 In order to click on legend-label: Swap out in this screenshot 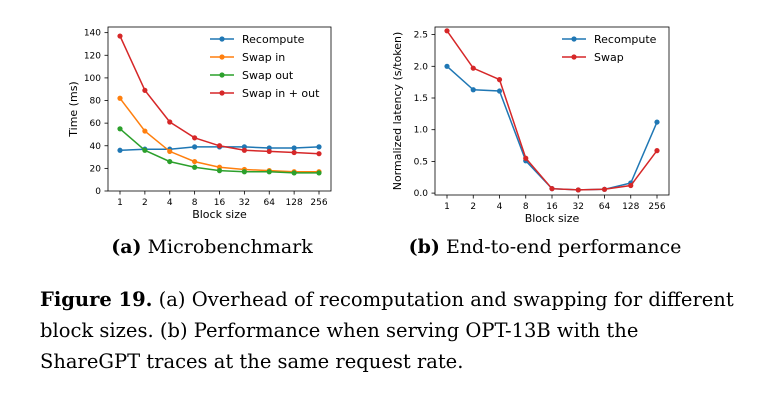, I will do `click(268, 75)`.